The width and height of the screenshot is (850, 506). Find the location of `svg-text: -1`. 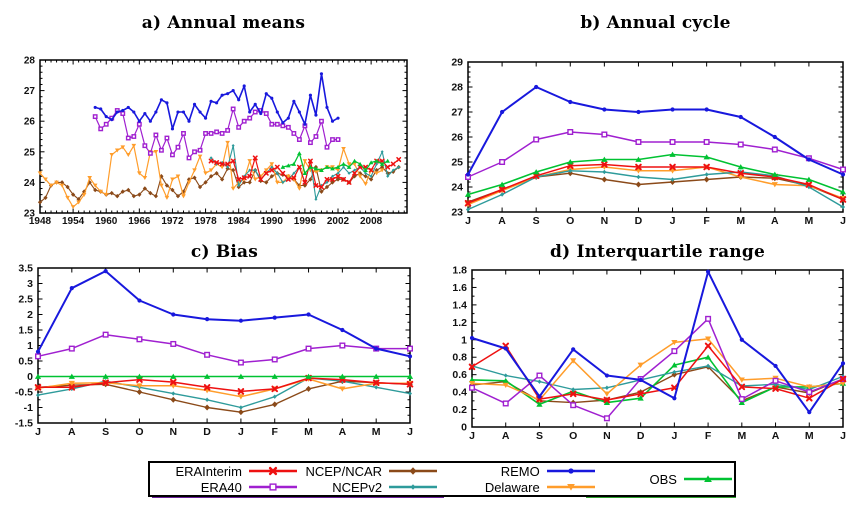

svg-text: -1 is located at coordinates (28, 408).